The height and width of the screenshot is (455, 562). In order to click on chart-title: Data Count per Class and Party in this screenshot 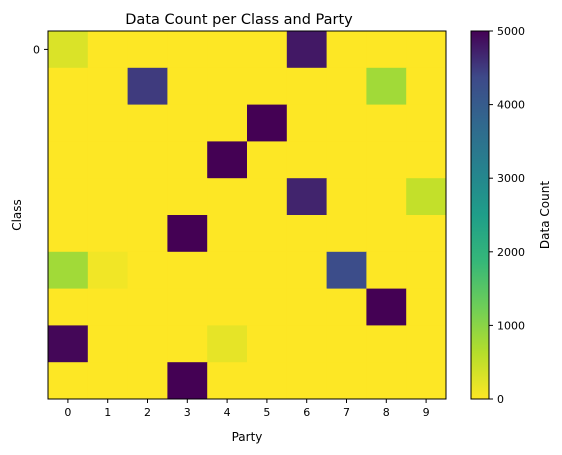, I will do `click(239, 20)`.